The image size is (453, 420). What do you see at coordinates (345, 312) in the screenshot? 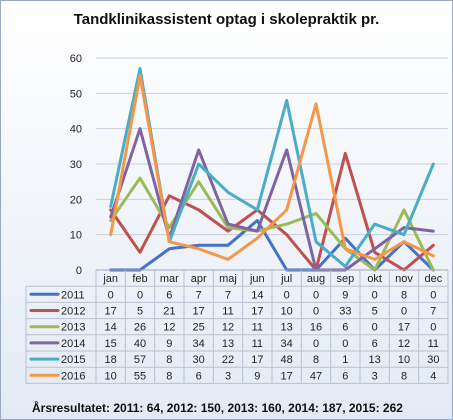
I see `data-label: 33` at bounding box center [345, 312].